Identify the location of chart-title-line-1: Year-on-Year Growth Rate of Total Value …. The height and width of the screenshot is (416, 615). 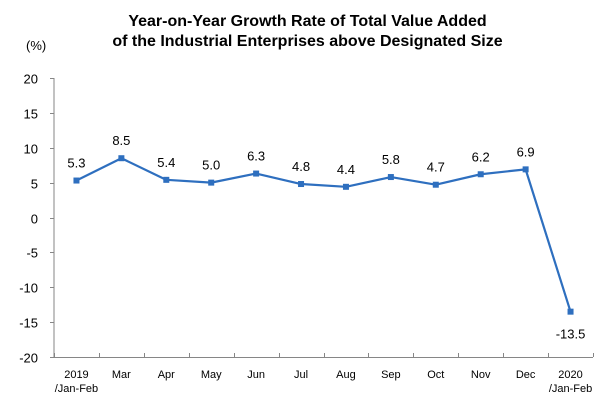
(307, 21).